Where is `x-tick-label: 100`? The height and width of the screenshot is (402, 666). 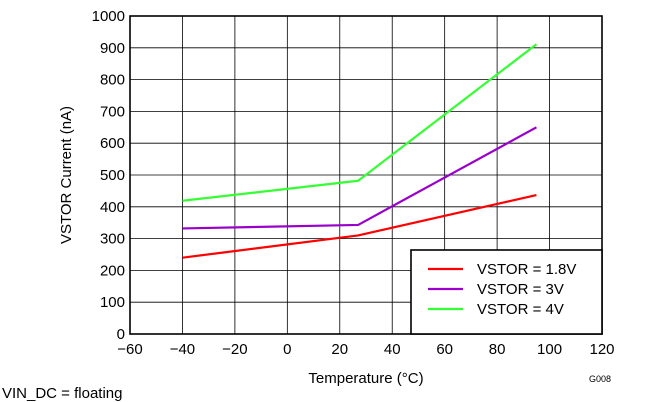
x-tick-label: 100 is located at coordinates (549, 349).